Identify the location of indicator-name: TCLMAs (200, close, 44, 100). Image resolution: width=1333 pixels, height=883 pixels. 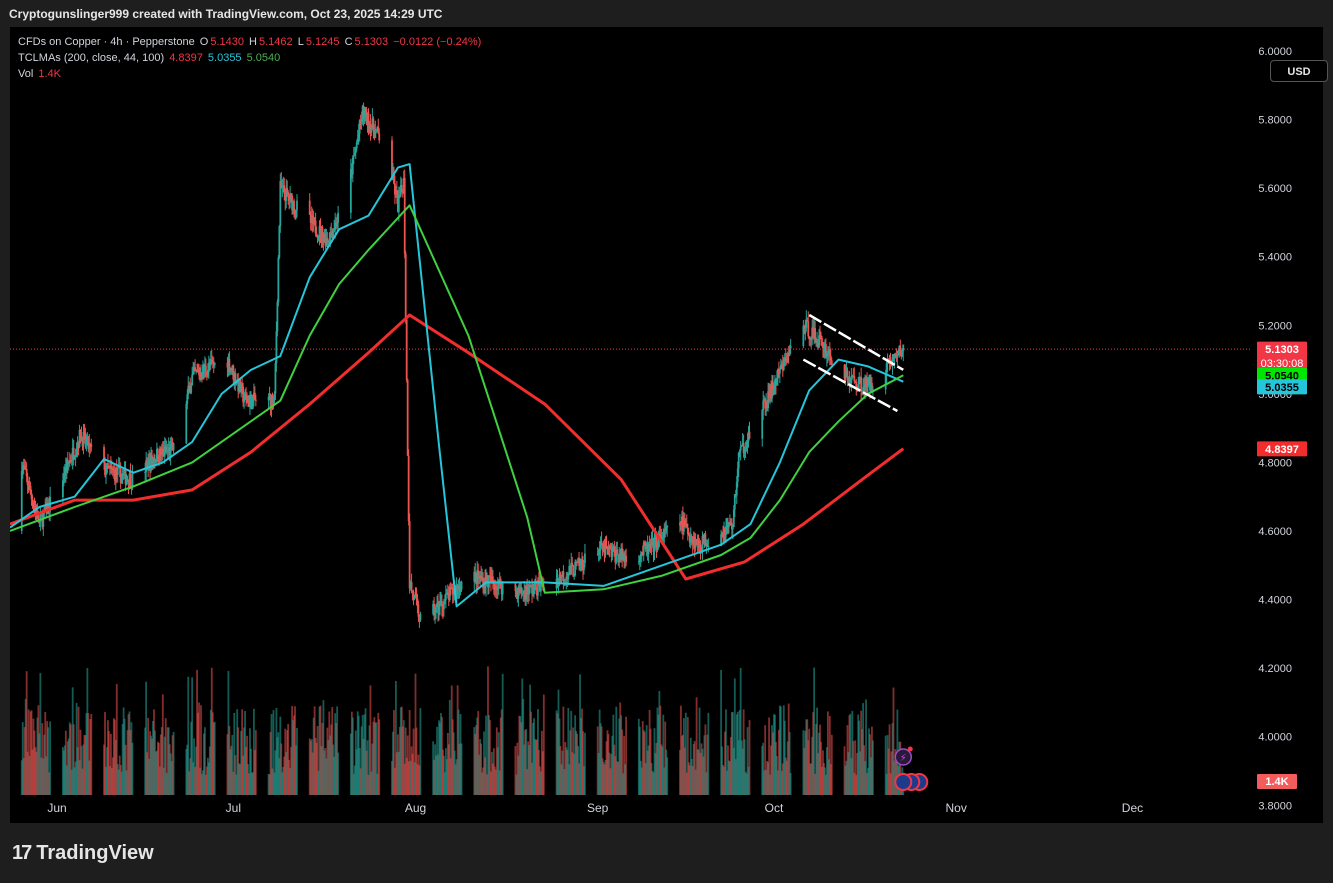
(91, 58).